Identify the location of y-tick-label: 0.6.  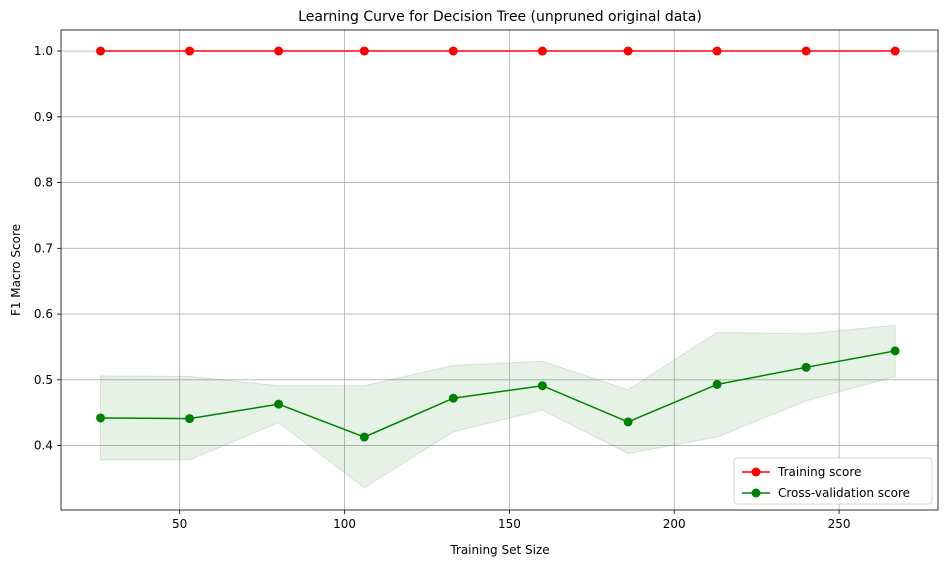
(43, 314).